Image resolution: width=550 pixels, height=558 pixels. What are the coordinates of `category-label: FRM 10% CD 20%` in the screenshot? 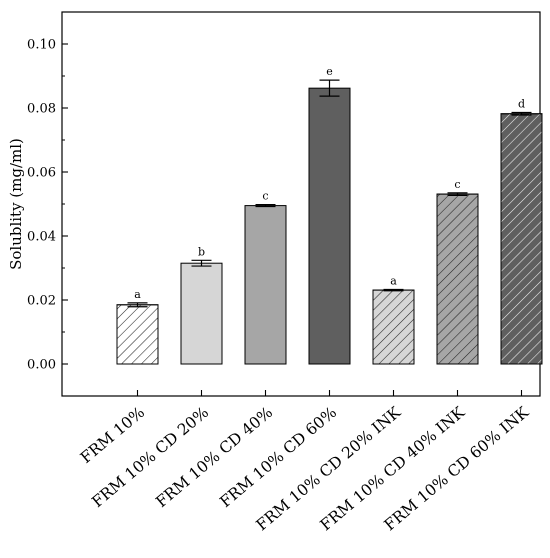 It's located at (150, 457).